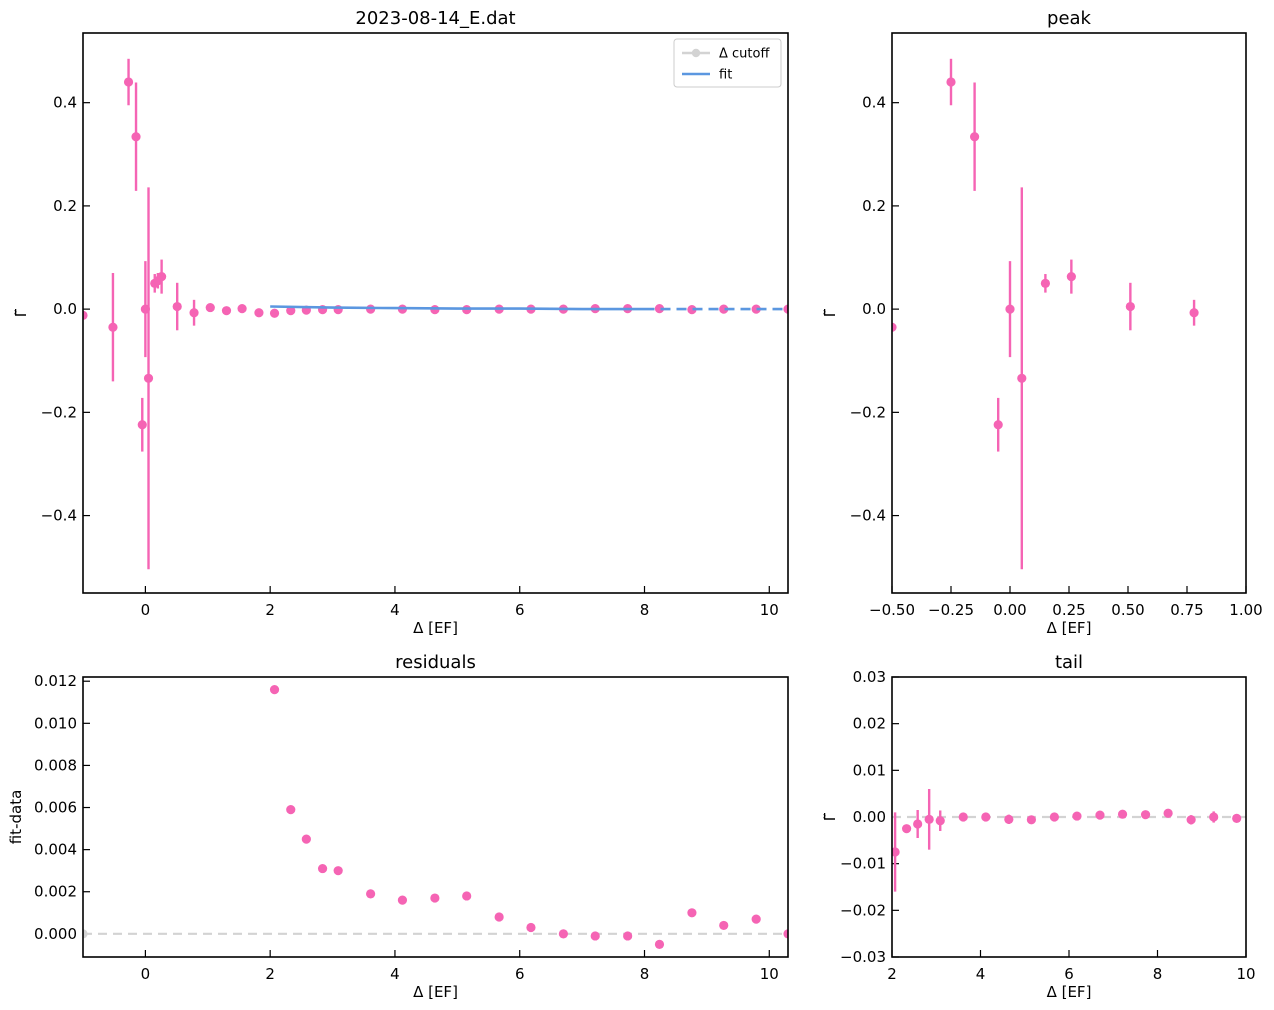 Image resolution: width=1274 pixels, height=1010 pixels. I want to click on residuals-xtick-label: 4, so click(395, 974).